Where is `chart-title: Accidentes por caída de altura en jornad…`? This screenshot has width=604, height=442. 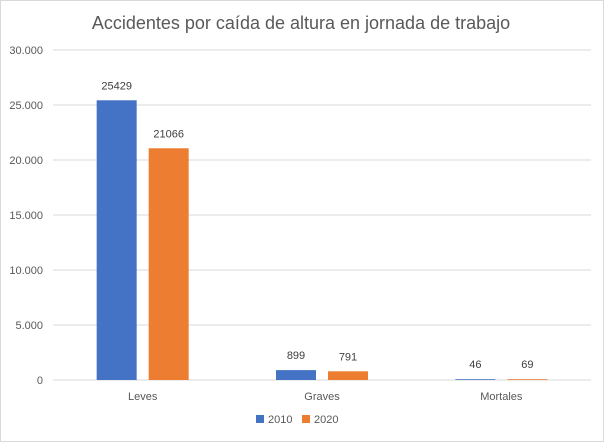
chart-title: Accidentes por caída de altura en jornad… is located at coordinates (301, 23).